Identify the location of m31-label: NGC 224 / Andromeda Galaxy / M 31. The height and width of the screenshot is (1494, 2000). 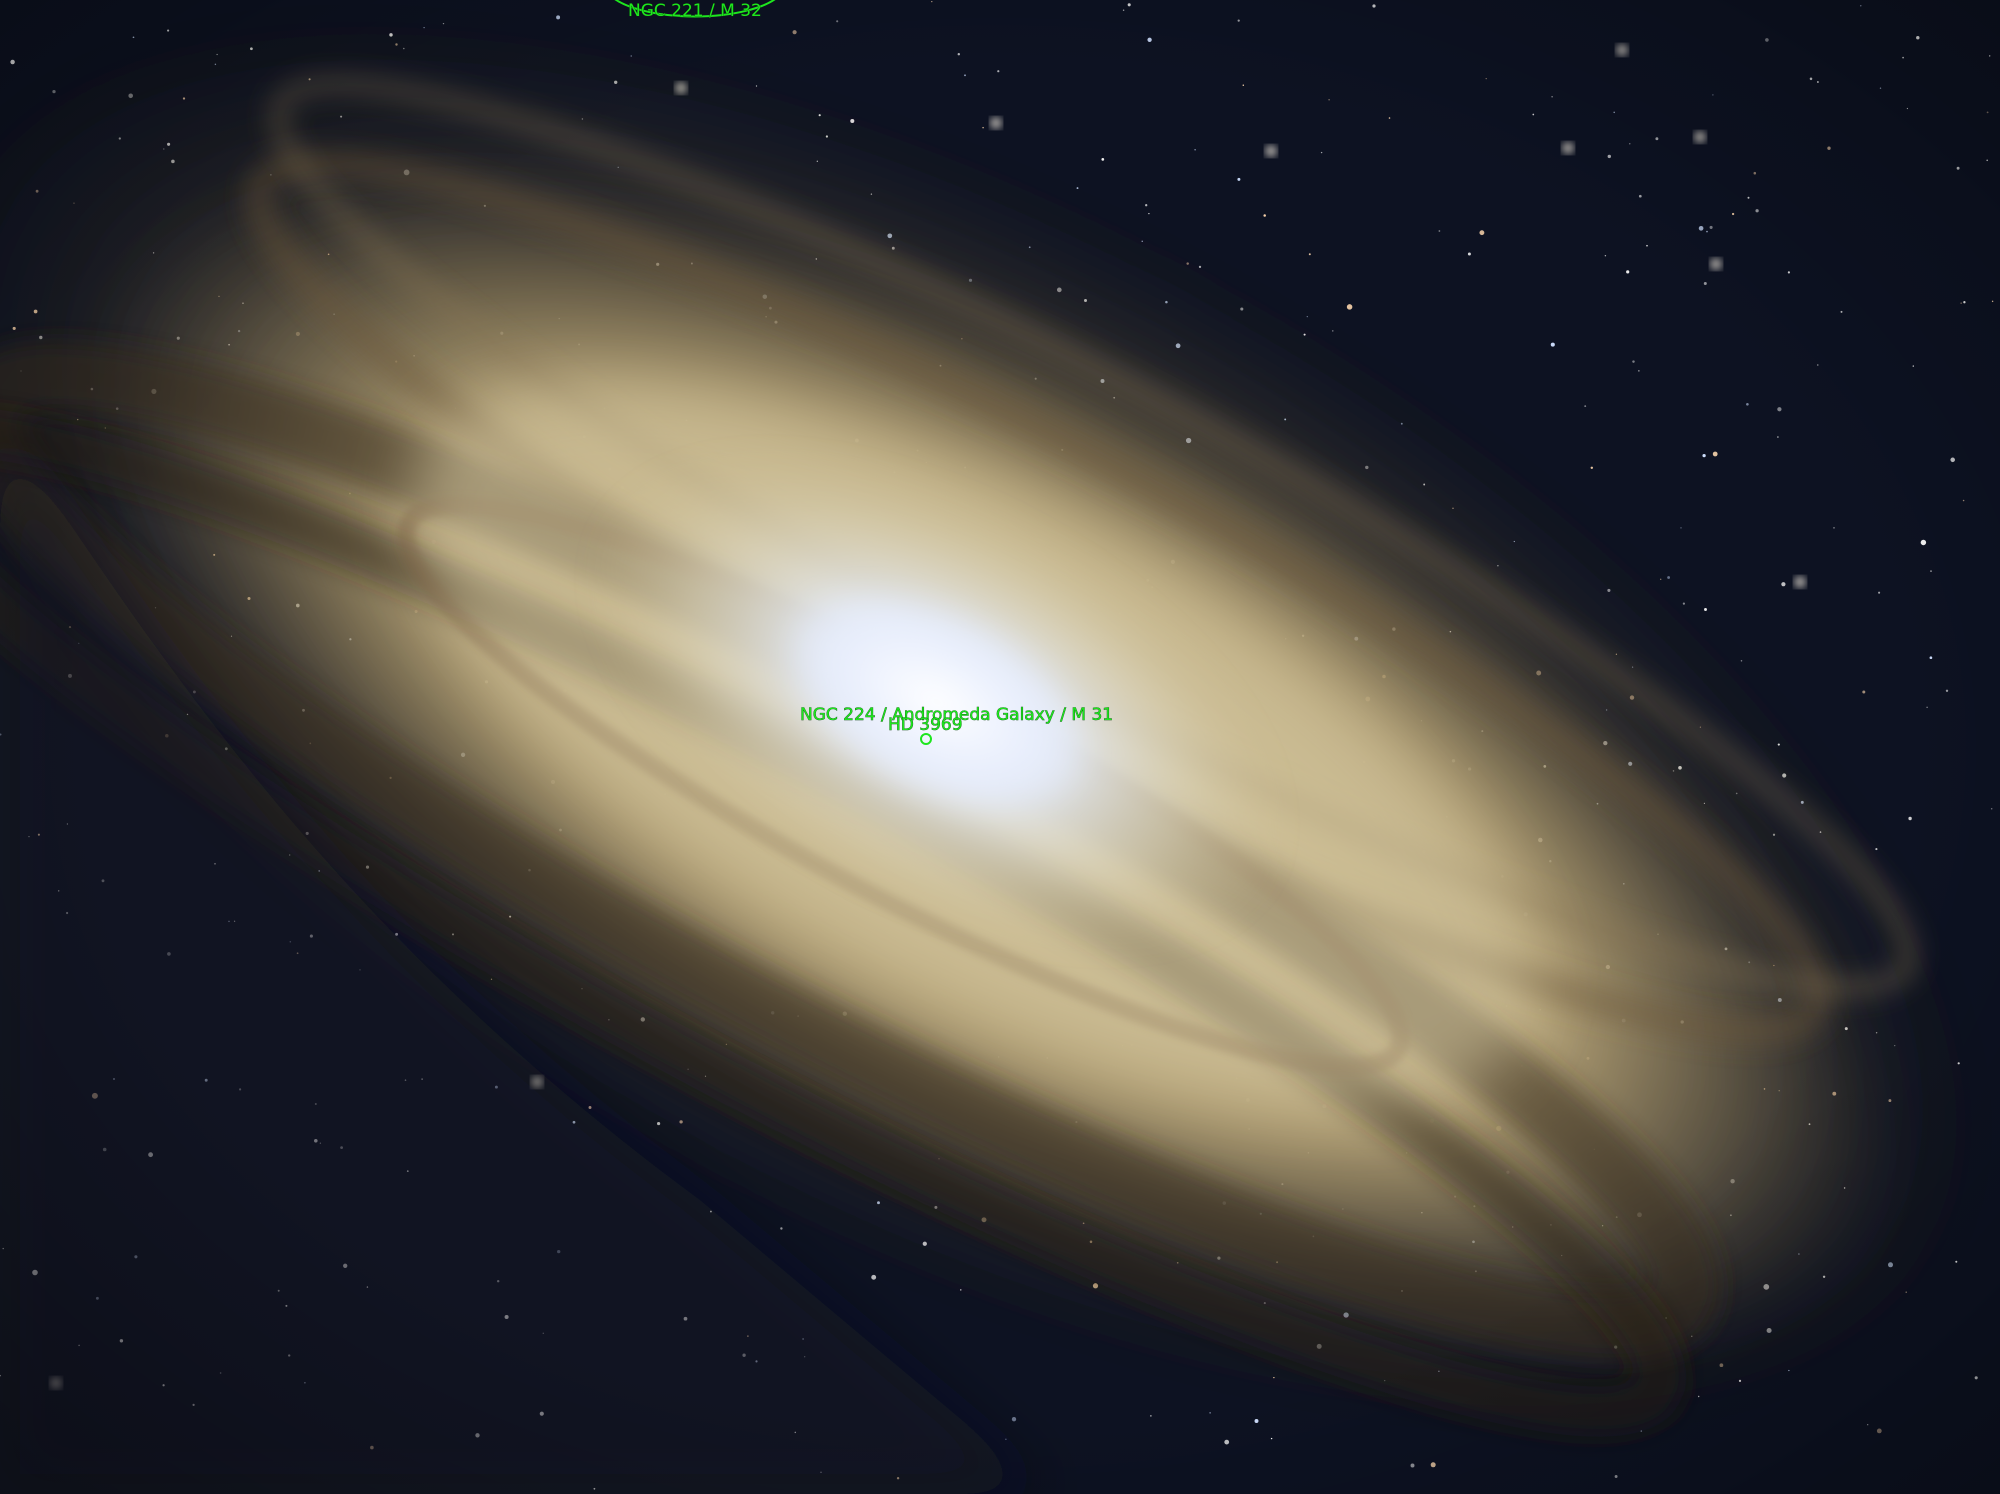
(956, 715).